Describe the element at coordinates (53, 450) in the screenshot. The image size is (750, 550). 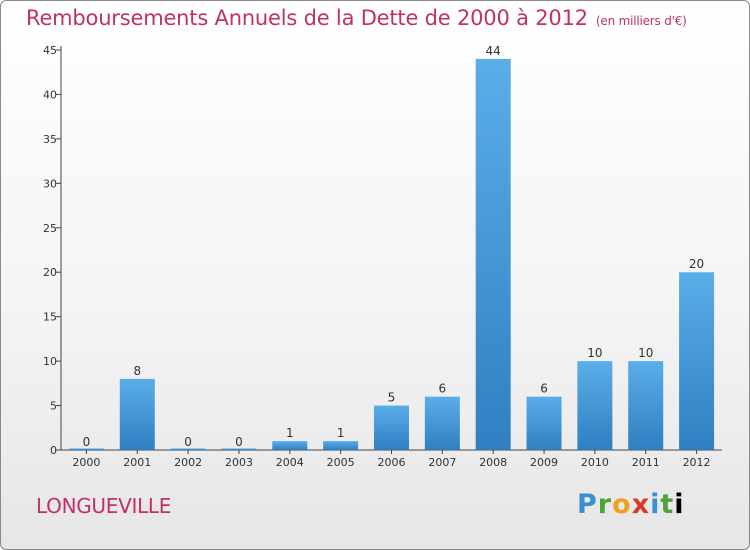
I see `y-tick-label: 0` at that location.